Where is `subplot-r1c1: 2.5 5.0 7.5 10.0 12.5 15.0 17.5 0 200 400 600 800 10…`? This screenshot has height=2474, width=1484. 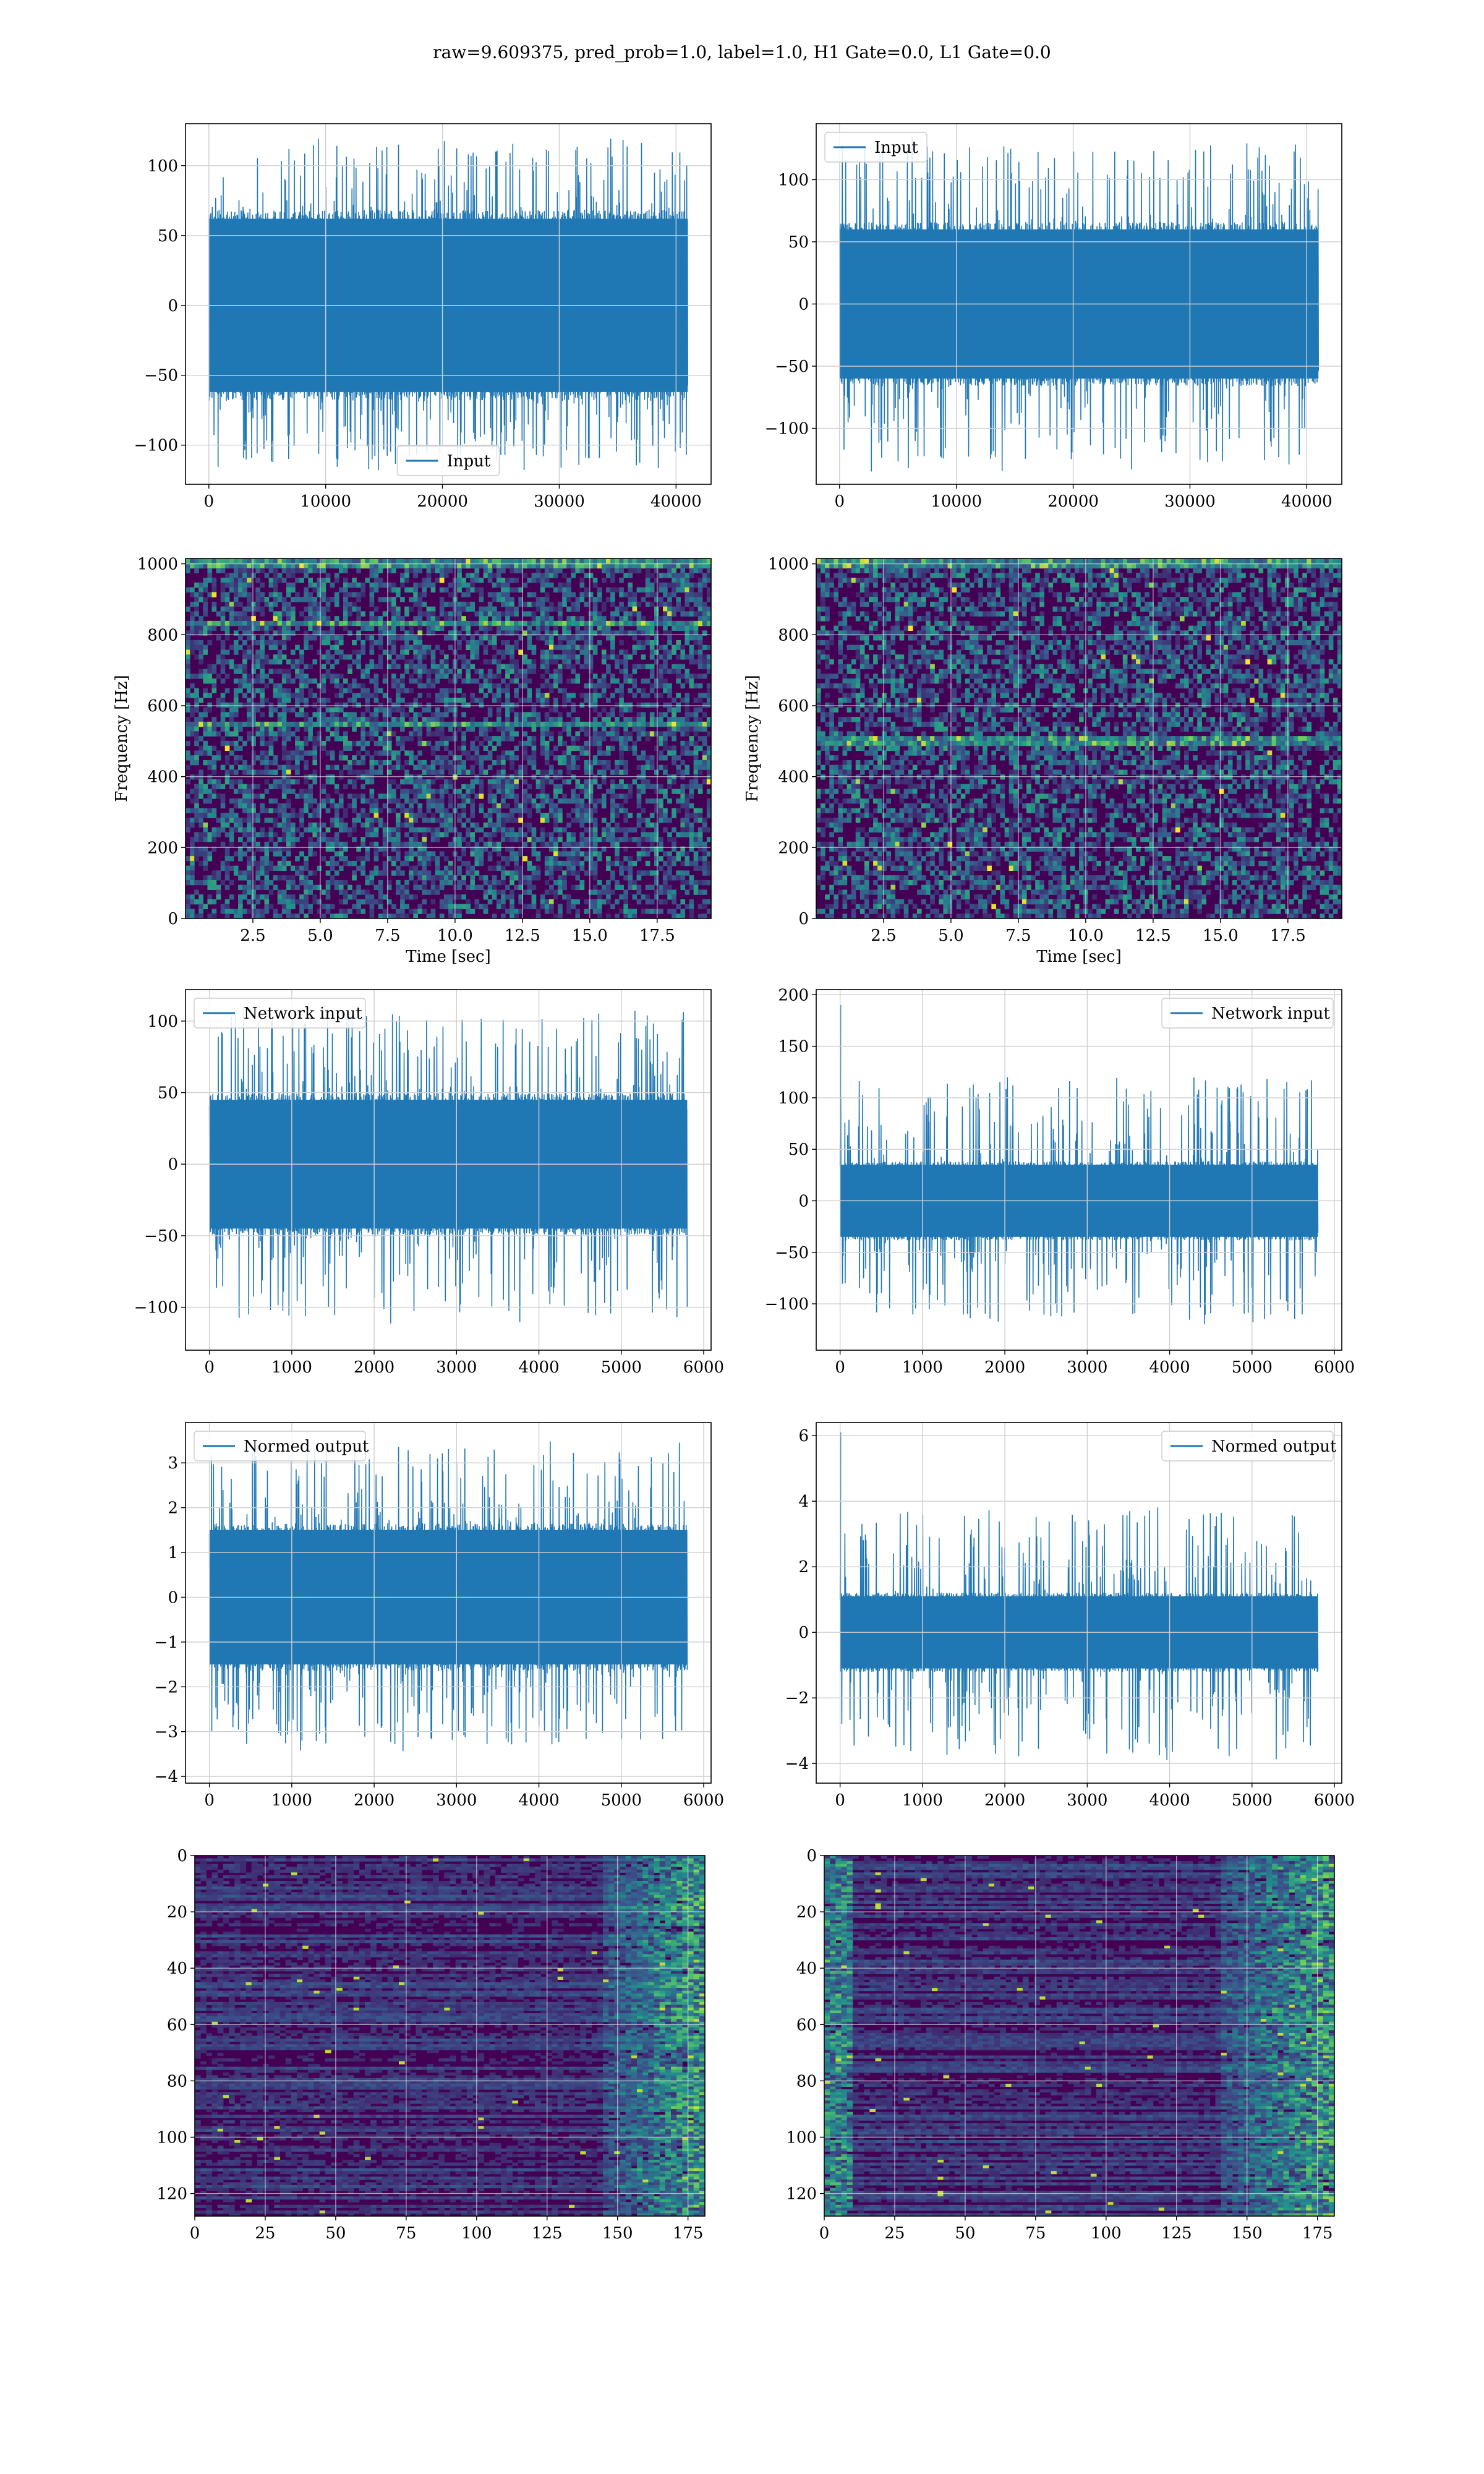 subplot-r1c1: 2.5 5.0 7.5 10.0 12.5 15.0 17.5 0 200 400 600 800 10… is located at coordinates (1042, 761).